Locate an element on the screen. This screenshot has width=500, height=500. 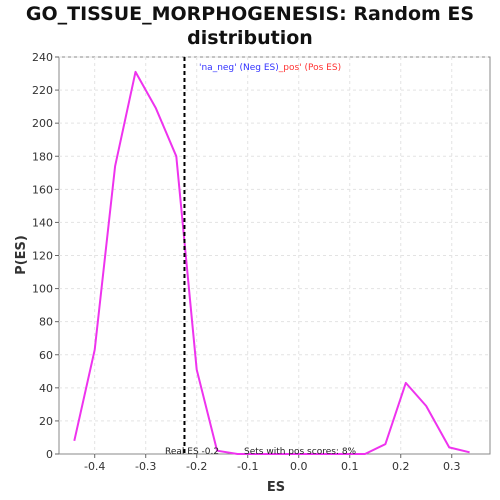
legend-neg: 'na_neg' (Neg ES) is located at coordinates (239, 68).